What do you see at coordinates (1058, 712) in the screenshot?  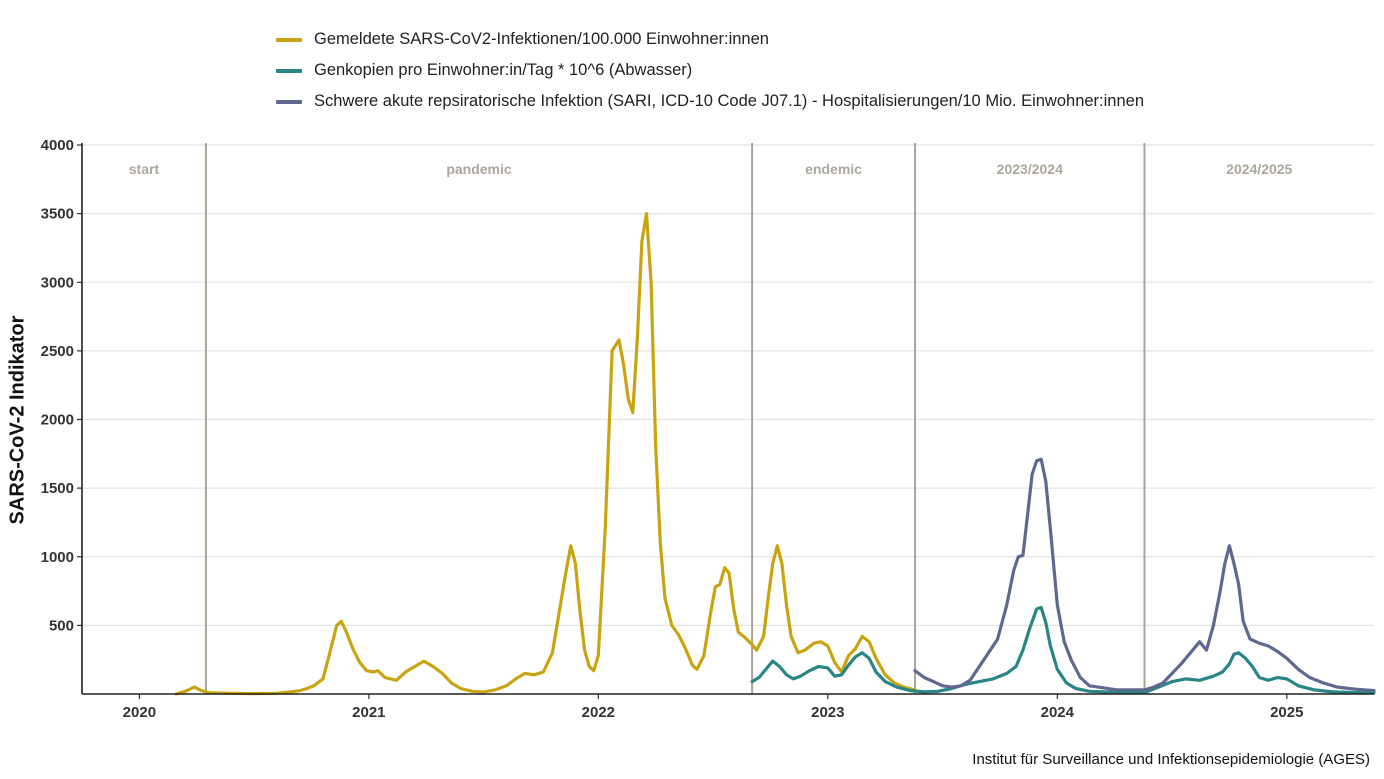 I see `x-tick-label: 2024` at bounding box center [1058, 712].